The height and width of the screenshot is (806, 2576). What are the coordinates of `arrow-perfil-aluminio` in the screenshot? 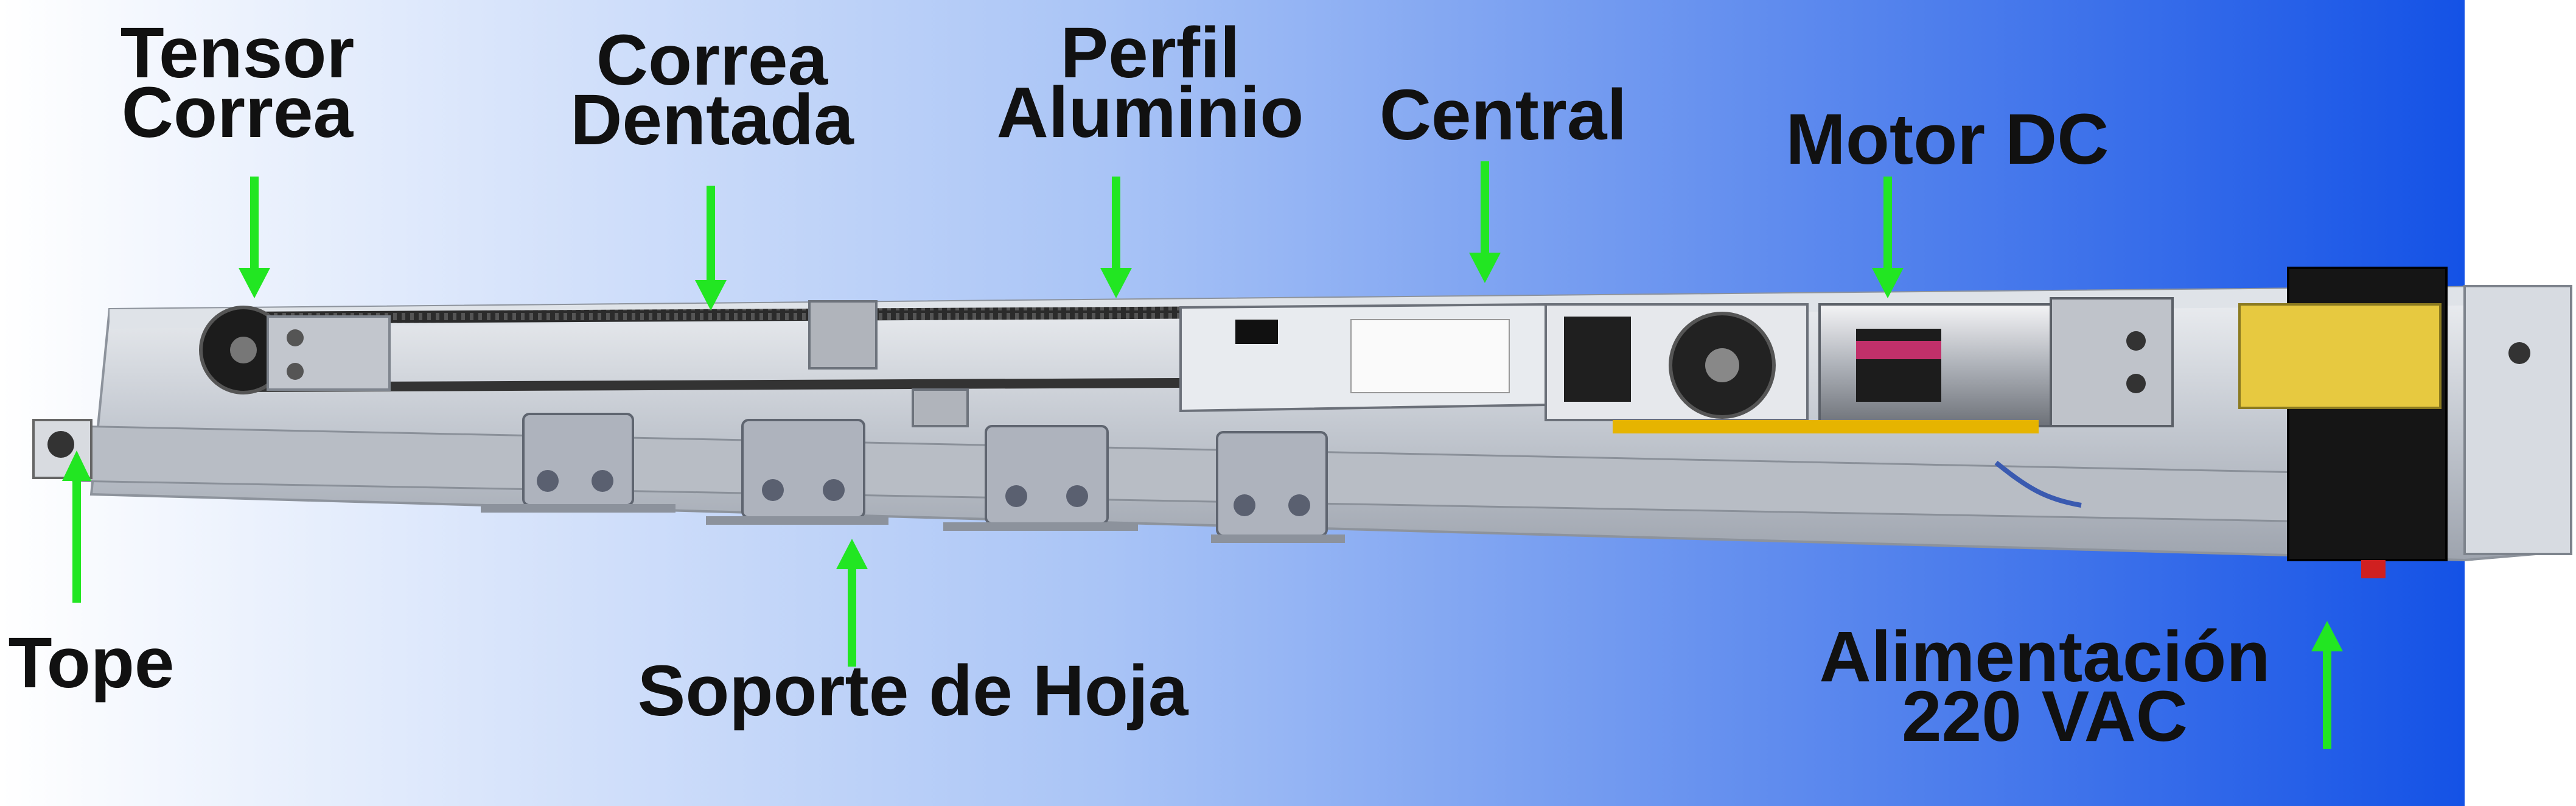 It's located at (1116, 237).